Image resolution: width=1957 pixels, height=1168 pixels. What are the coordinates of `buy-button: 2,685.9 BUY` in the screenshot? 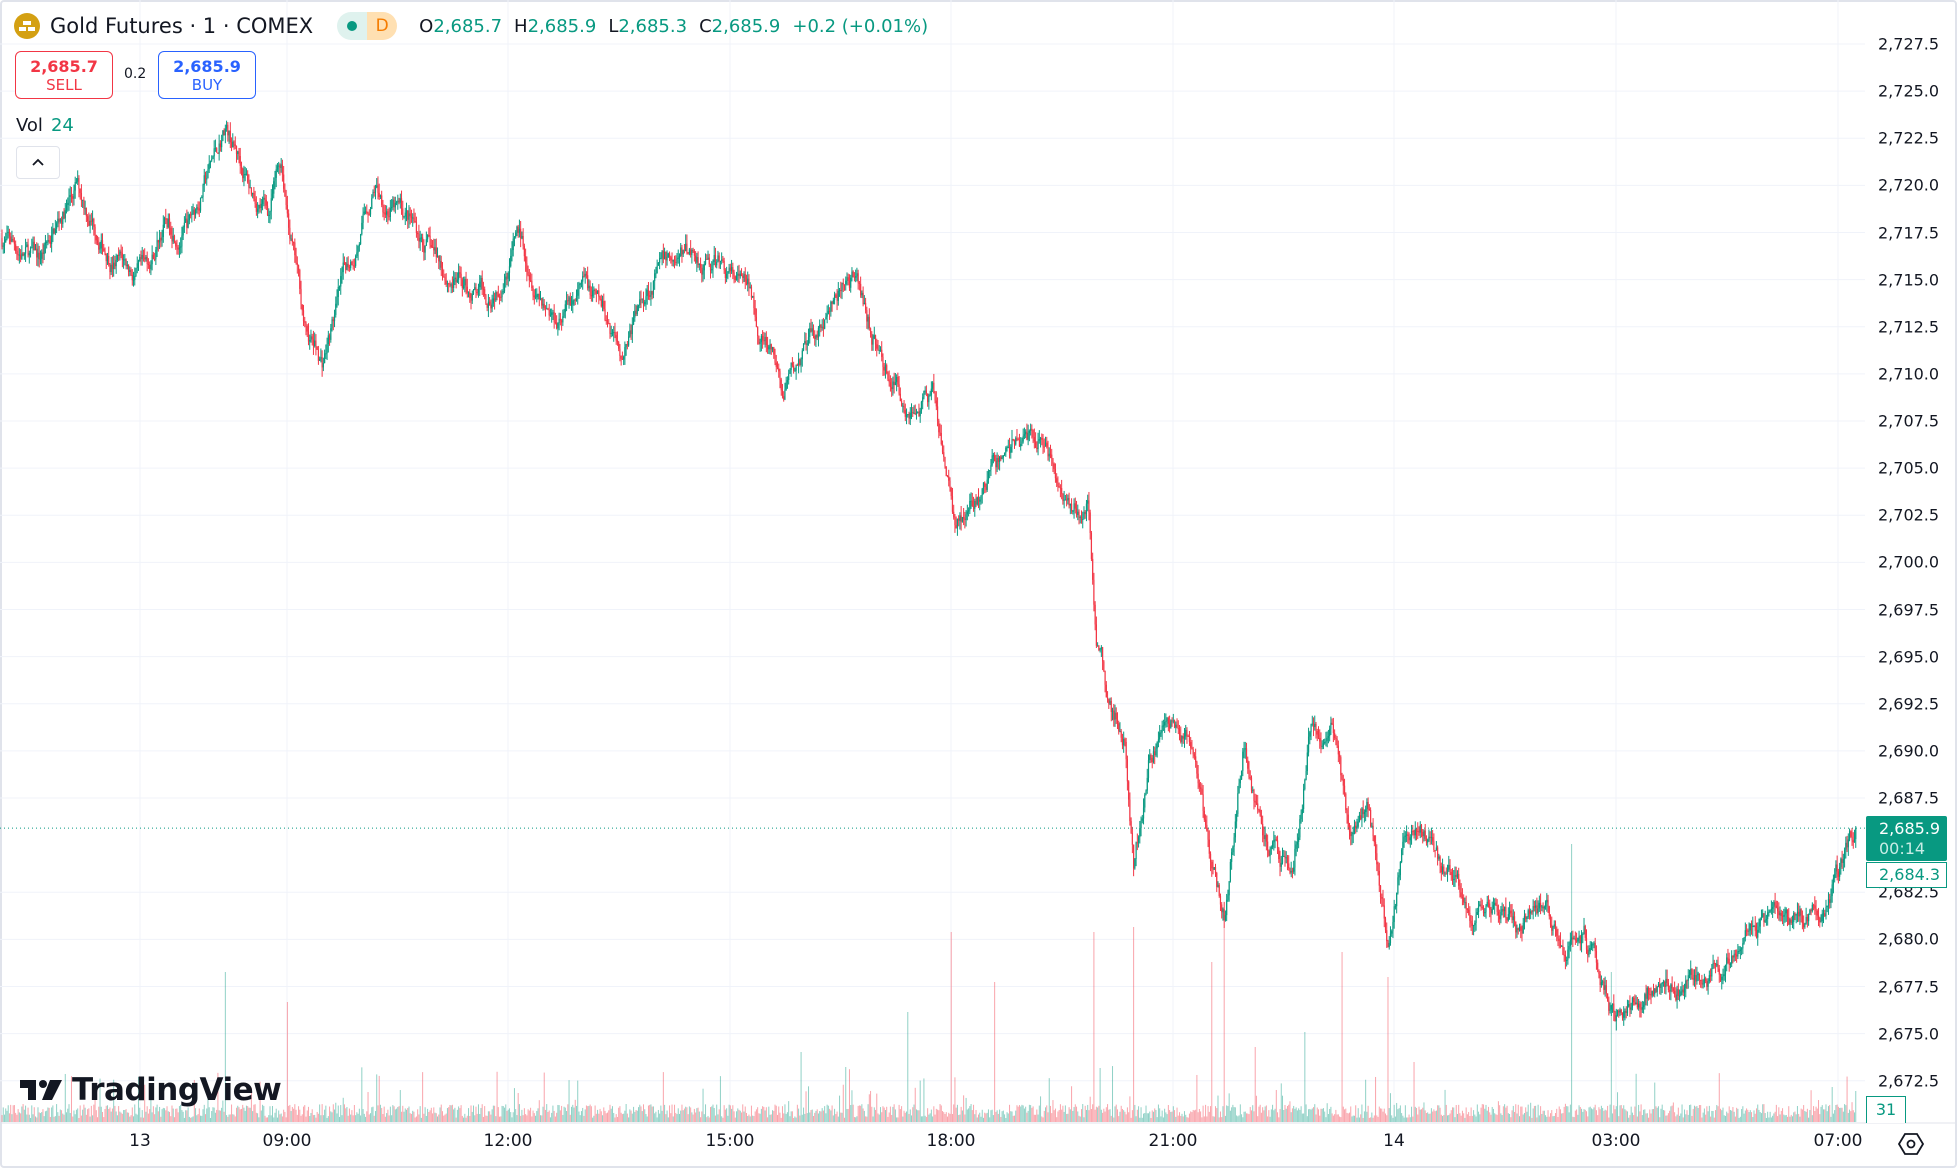 It's located at (207, 75).